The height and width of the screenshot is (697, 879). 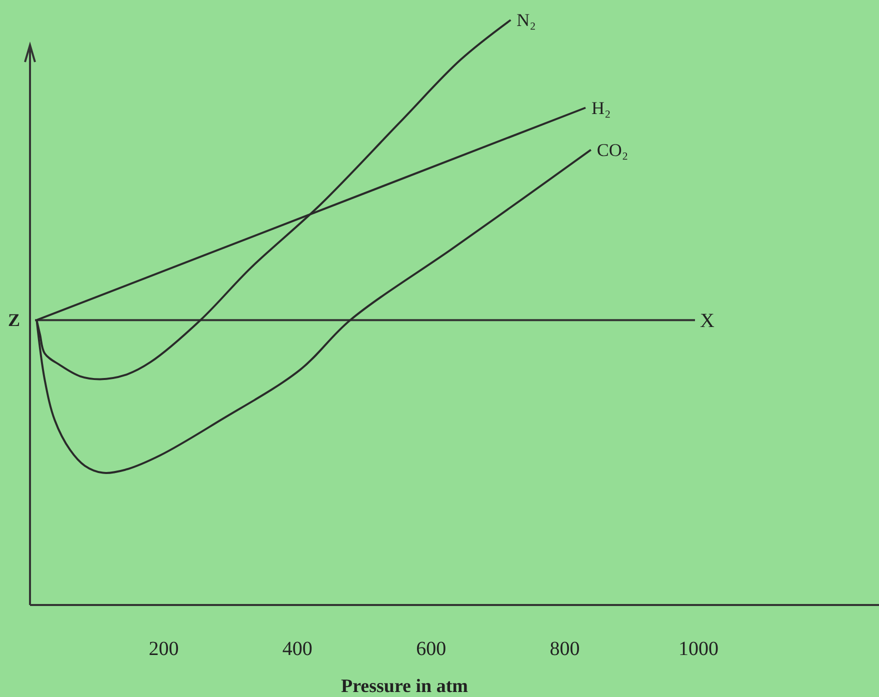 I want to click on y-axis-title: Z, so click(x=14, y=320).